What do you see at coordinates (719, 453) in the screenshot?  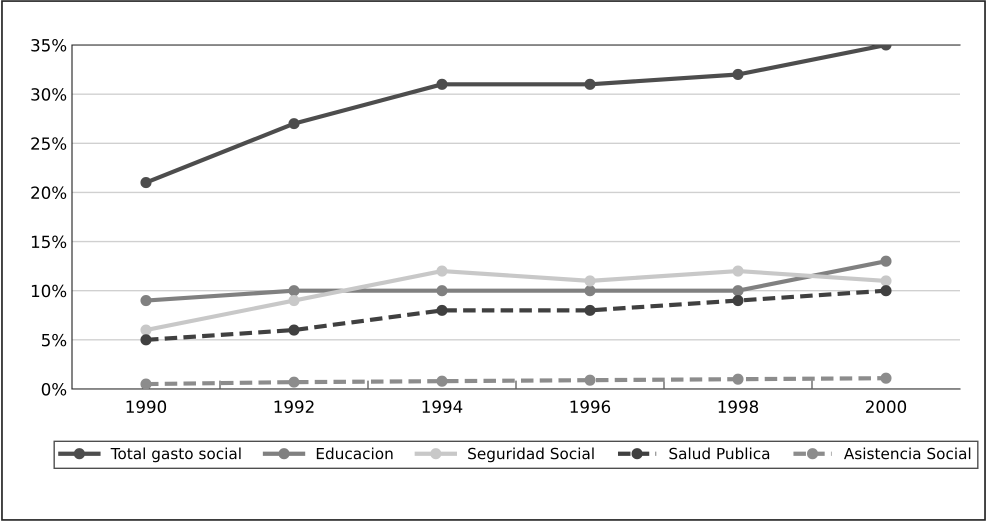 I see `legend-label: Salud Publica` at bounding box center [719, 453].